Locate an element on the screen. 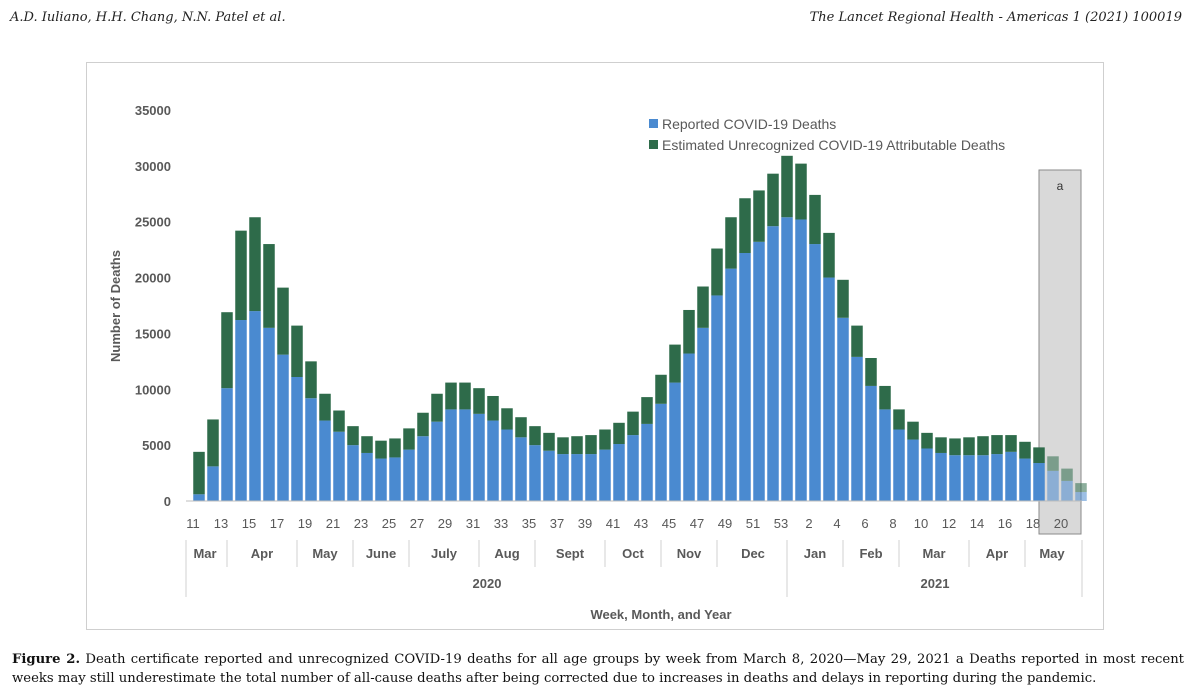 This screenshot has height=694, width=1200. x-week-tick-label: 8 is located at coordinates (892, 523).